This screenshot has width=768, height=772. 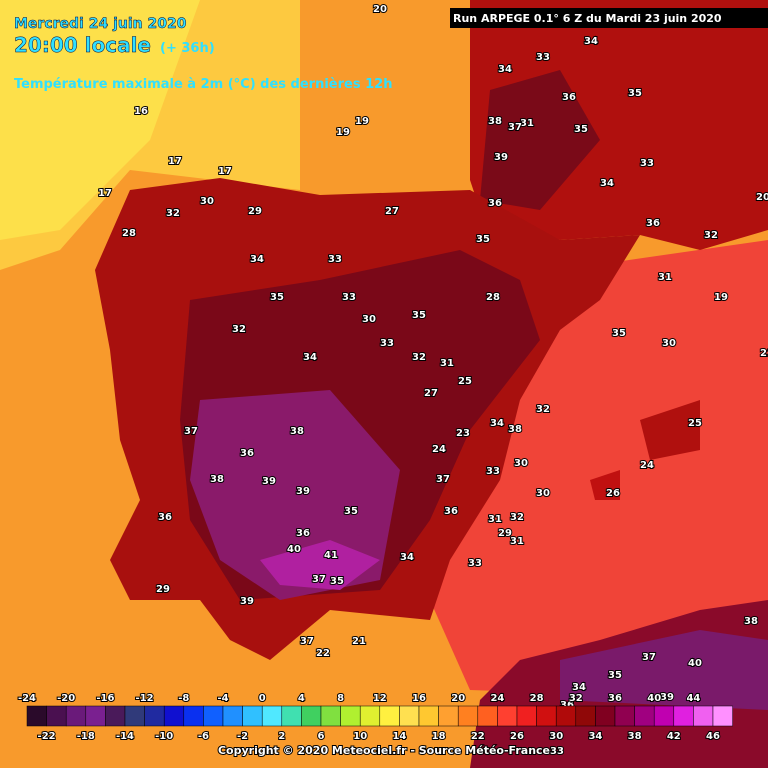 What do you see at coordinates (86, 736) in the screenshot?
I see `legend-tick: -18` at bounding box center [86, 736].